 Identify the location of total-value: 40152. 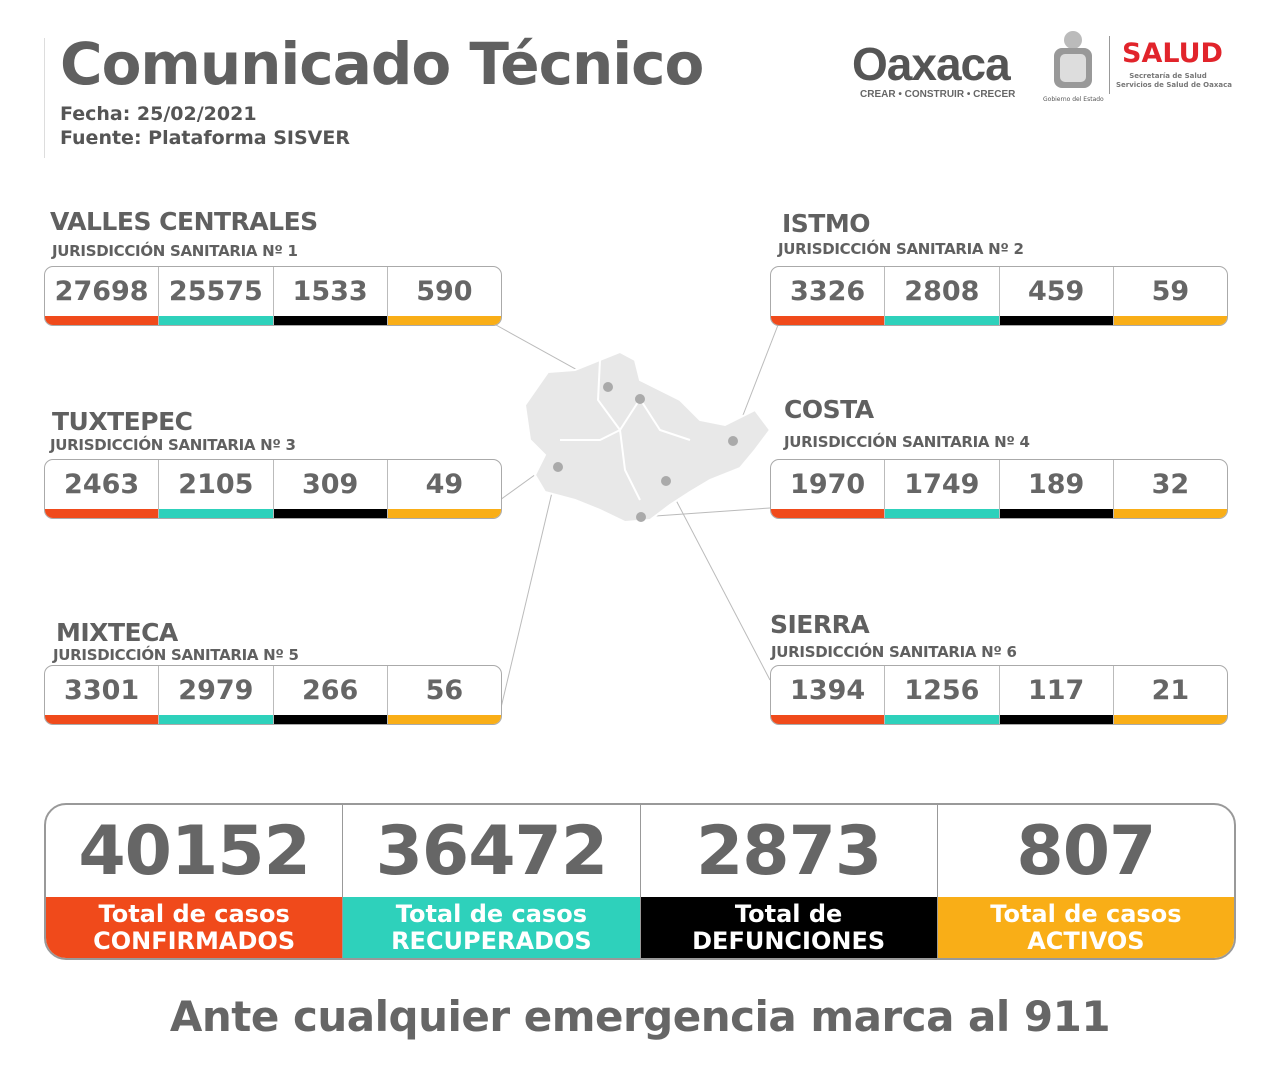
(194, 851).